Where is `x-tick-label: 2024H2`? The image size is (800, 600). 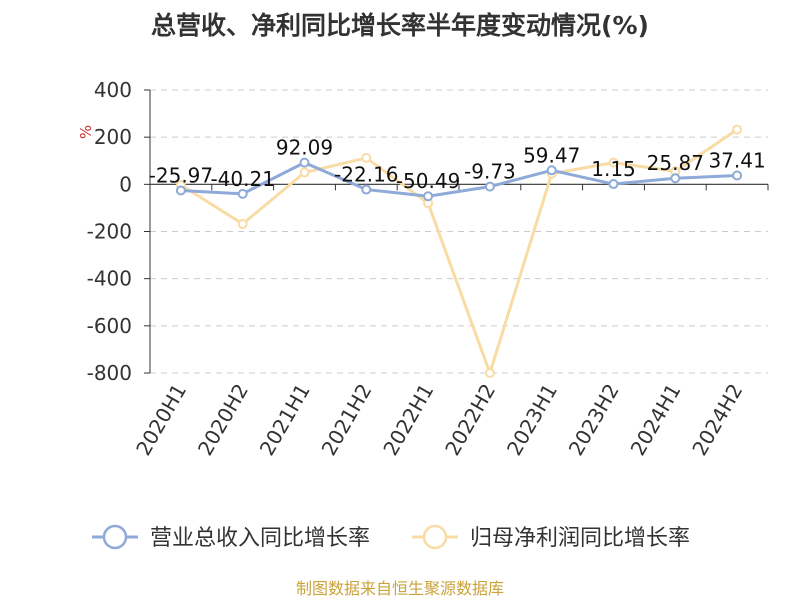 x-tick-label: 2024H2 is located at coordinates (717, 420).